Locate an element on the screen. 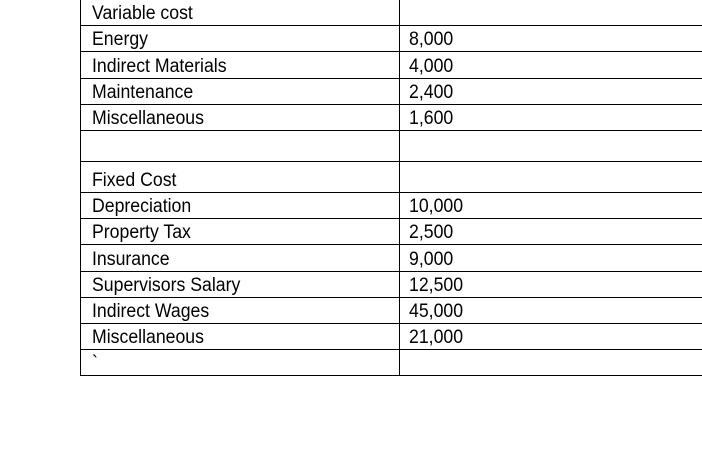 This screenshot has width=702, height=460. row-value: 8,000 is located at coordinates (550, 39).